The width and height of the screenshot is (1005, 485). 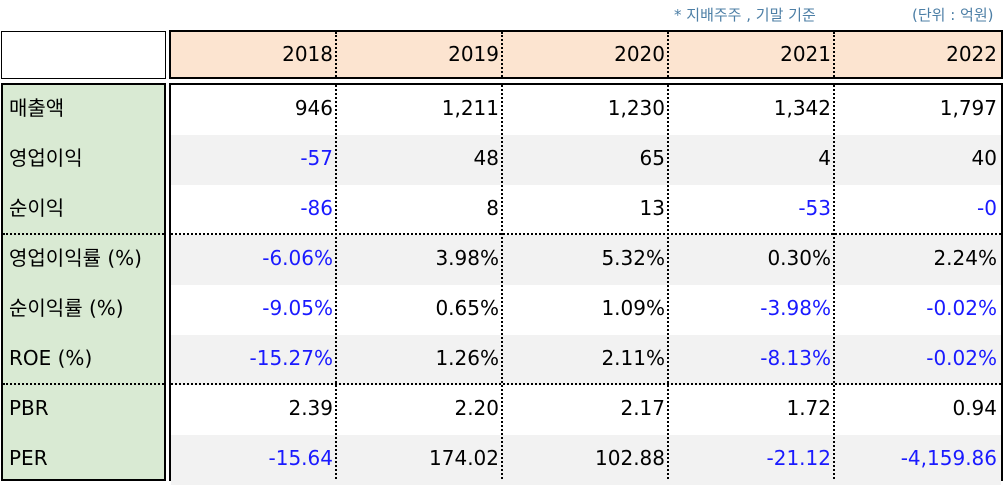 I want to click on year-header-row: 2018 2019 2020 2021 2022, so click(x=586, y=54).